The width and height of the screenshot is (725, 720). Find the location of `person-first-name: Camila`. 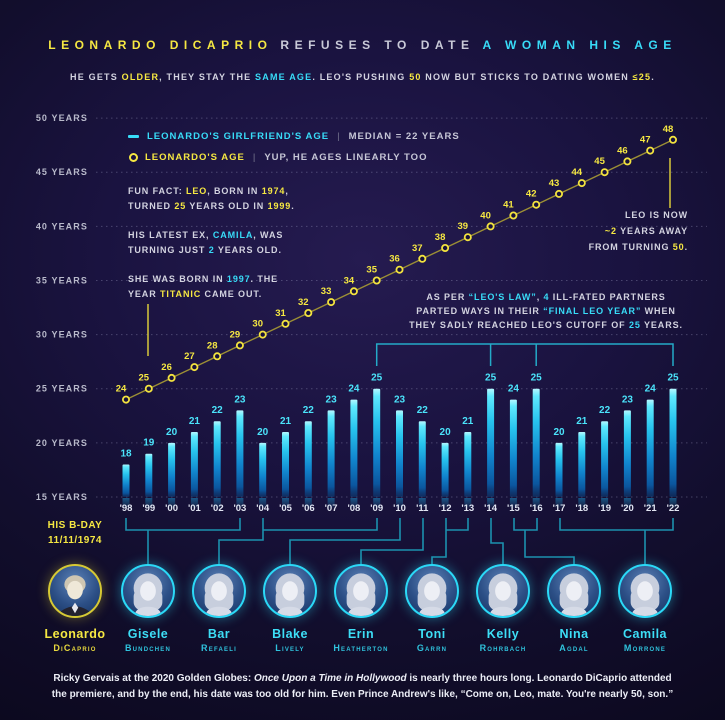

person-first-name: Camila is located at coordinates (645, 634).